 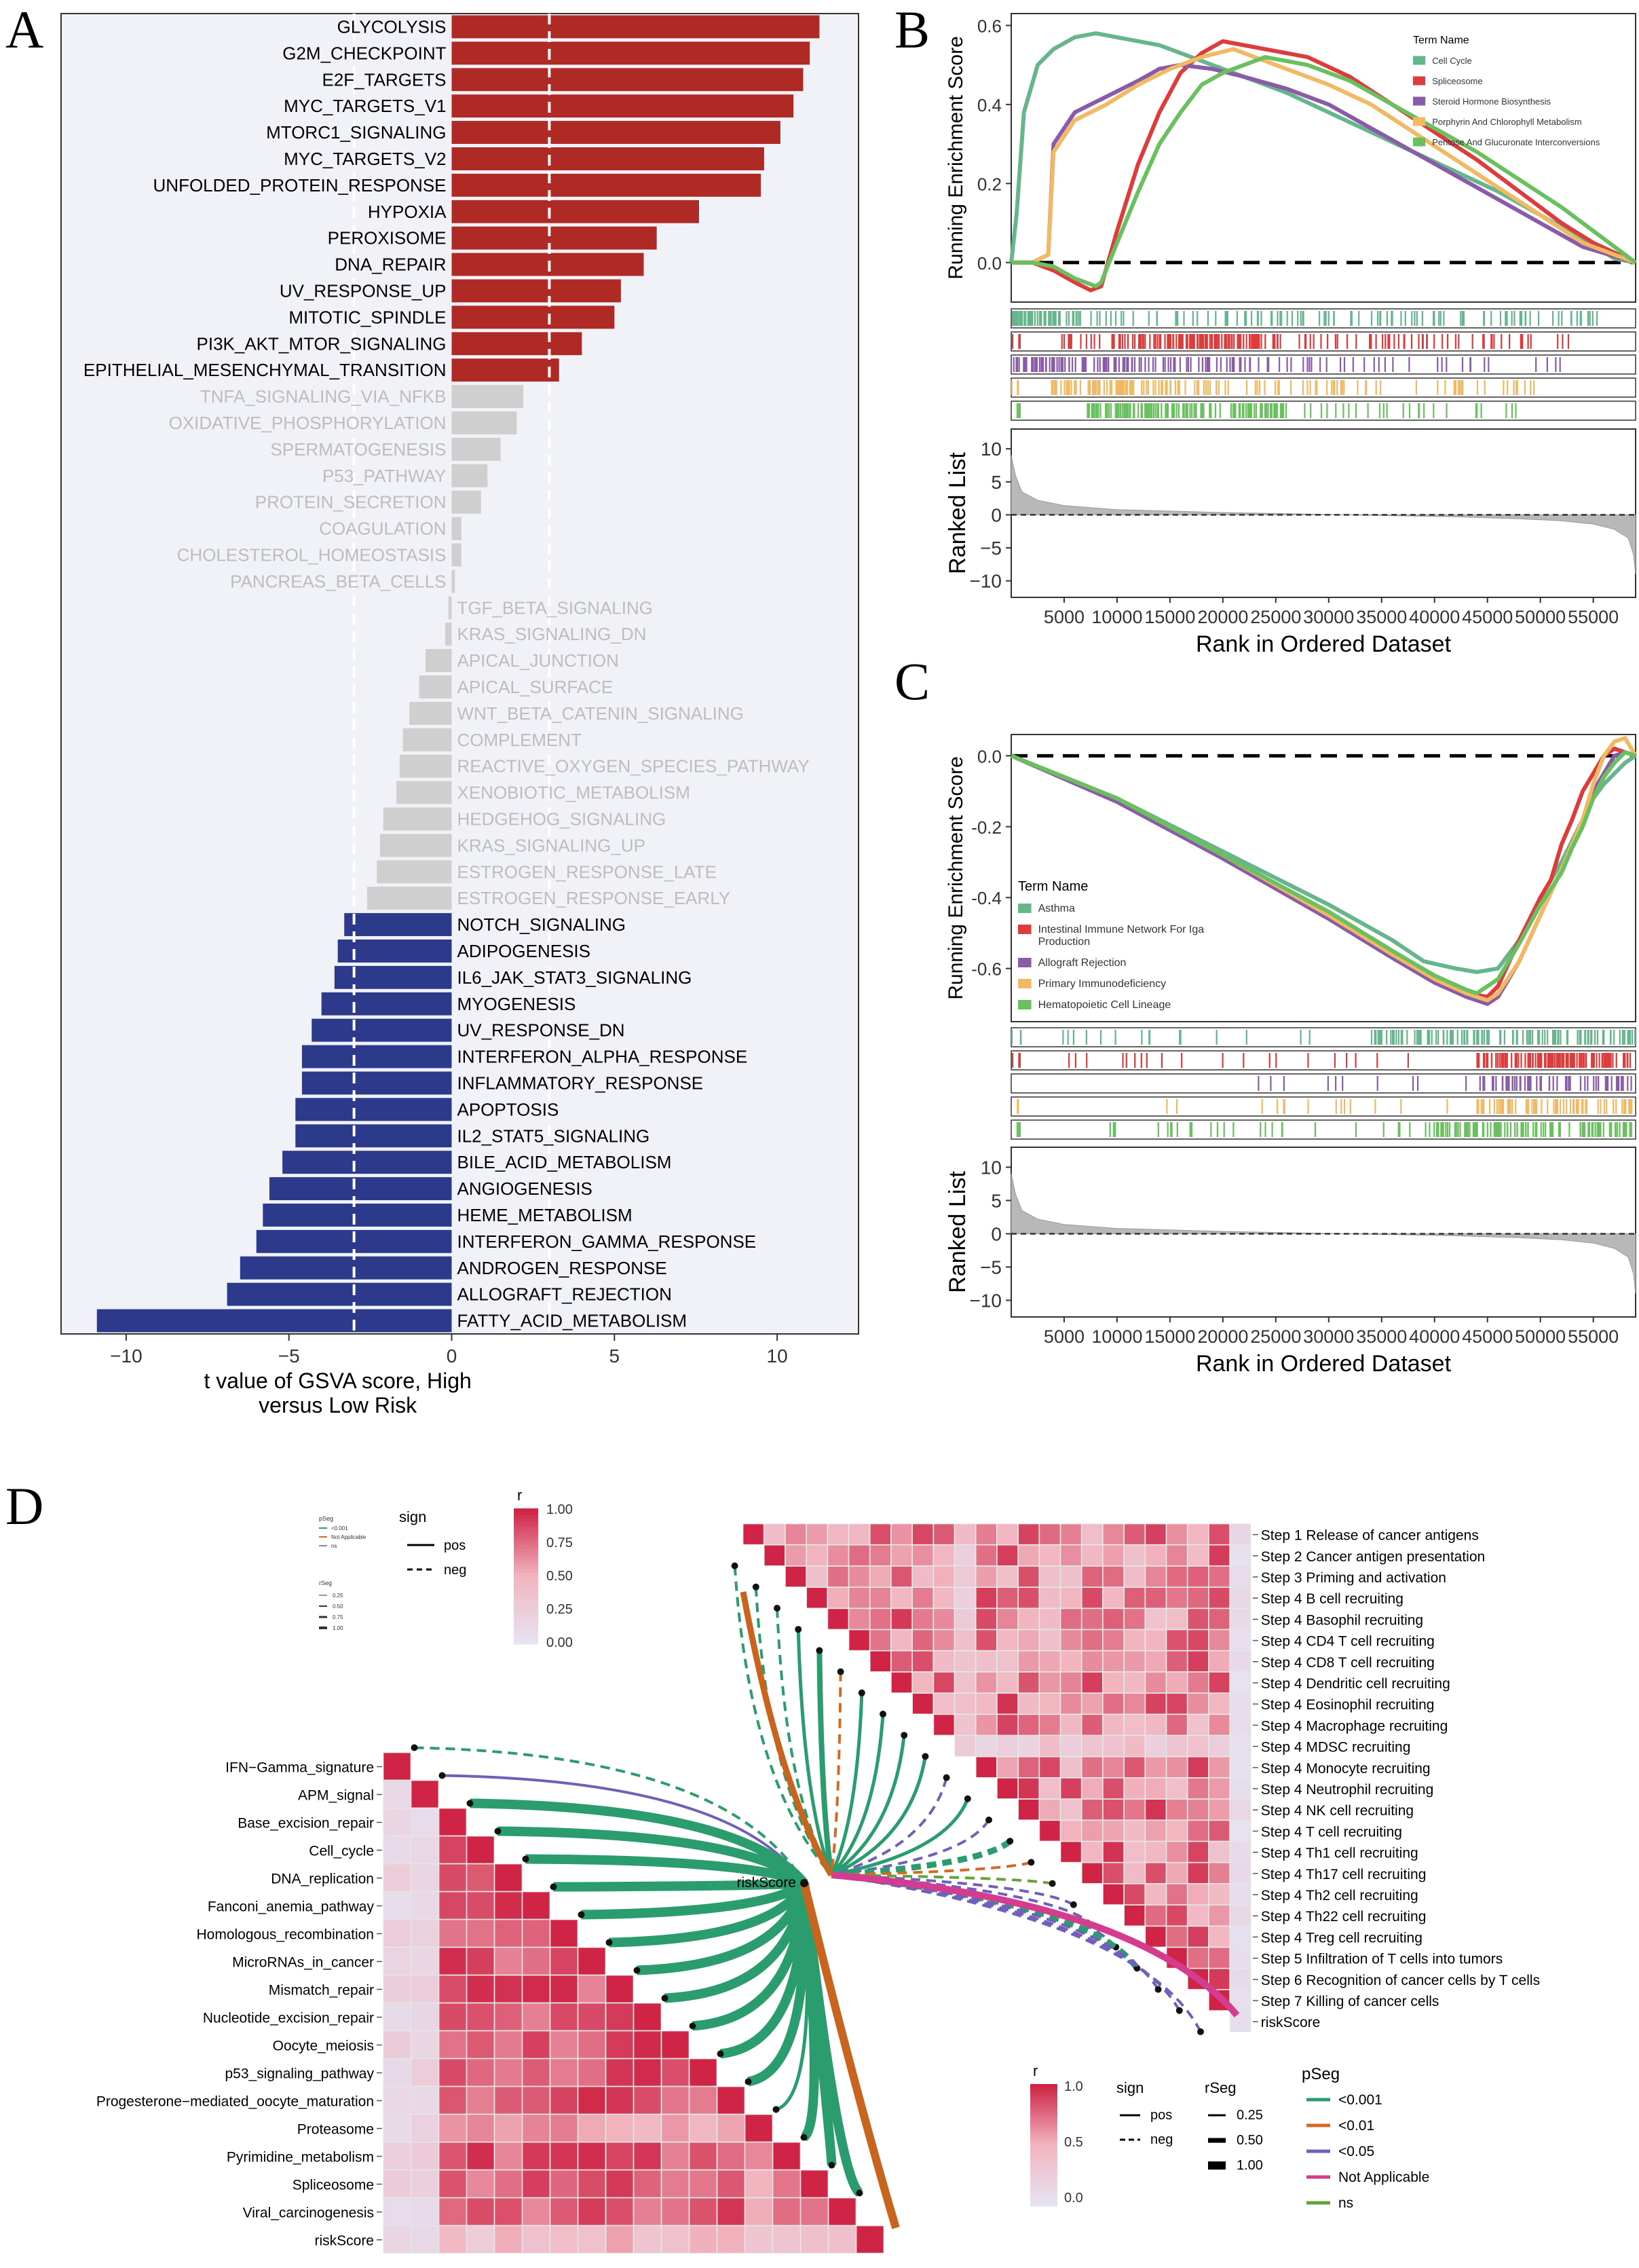 What do you see at coordinates (1419, 122) in the screenshot?
I see `legend-swatch` at bounding box center [1419, 122].